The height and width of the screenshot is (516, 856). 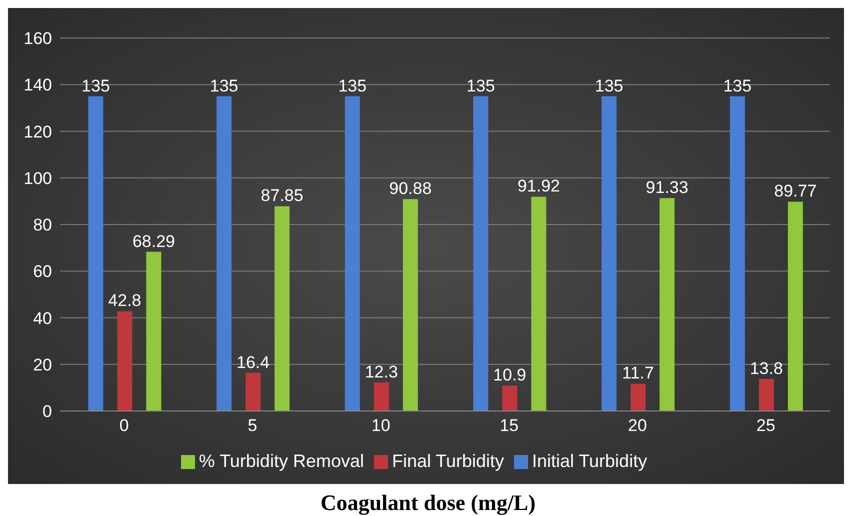 What do you see at coordinates (509, 426) in the screenshot?
I see `x-tick-label: 15` at bounding box center [509, 426].